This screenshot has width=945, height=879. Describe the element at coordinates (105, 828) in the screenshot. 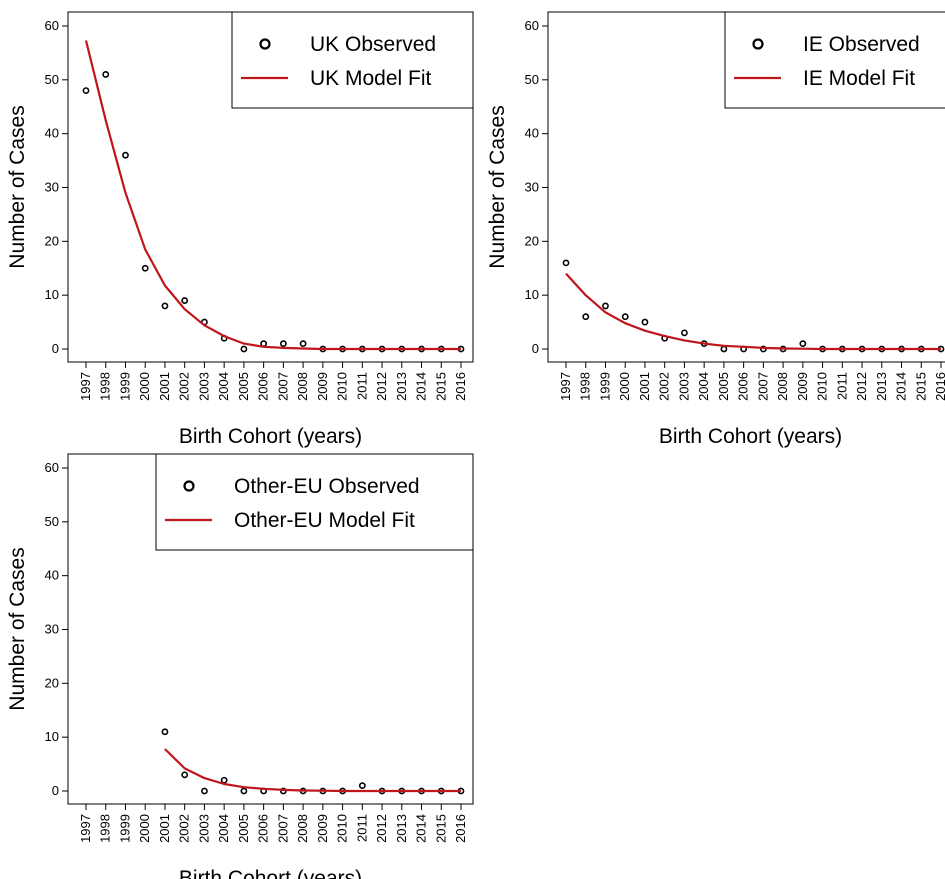

I see `x-tick-label: 1998` at that location.